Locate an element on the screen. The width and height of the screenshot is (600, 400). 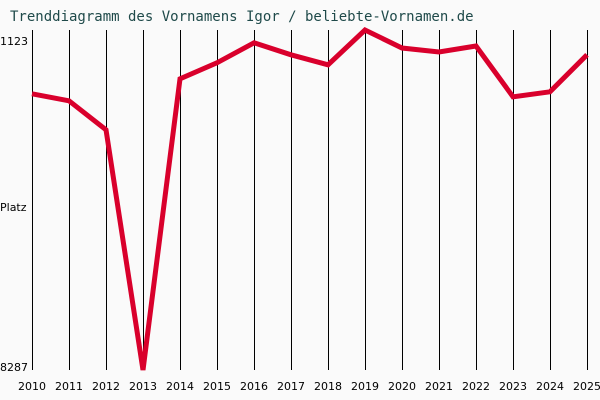
x-axis-tick-label: 2024 is located at coordinates (550, 386).